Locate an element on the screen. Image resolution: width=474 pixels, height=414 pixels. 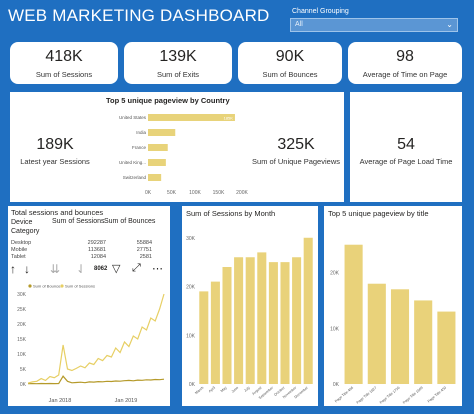
table-cell: Desktop is located at coordinates (21, 243).